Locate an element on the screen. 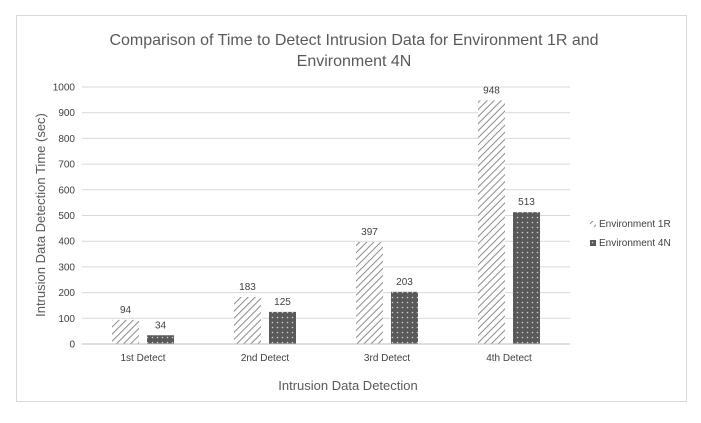 This screenshot has height=423, width=701. chart-title-line2: Environment 4N is located at coordinates (354, 61).